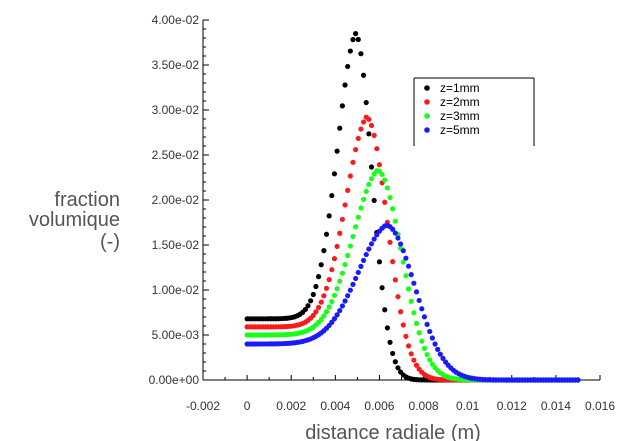  I want to click on y-tick-label: 2.00e-02, so click(176, 200).